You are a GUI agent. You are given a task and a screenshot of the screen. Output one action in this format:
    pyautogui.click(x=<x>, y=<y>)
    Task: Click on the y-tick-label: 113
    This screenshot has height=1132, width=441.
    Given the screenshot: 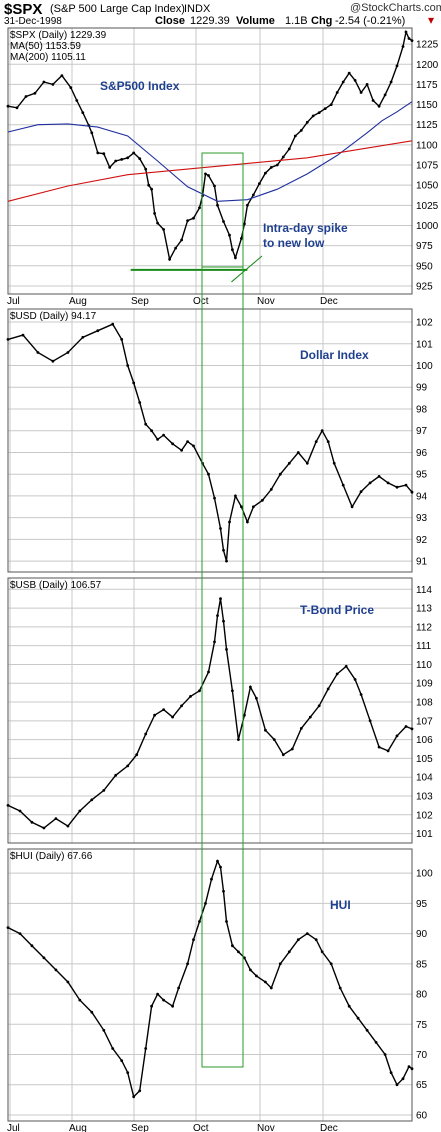 What is the action you would take?
    pyautogui.click(x=424, y=609)
    